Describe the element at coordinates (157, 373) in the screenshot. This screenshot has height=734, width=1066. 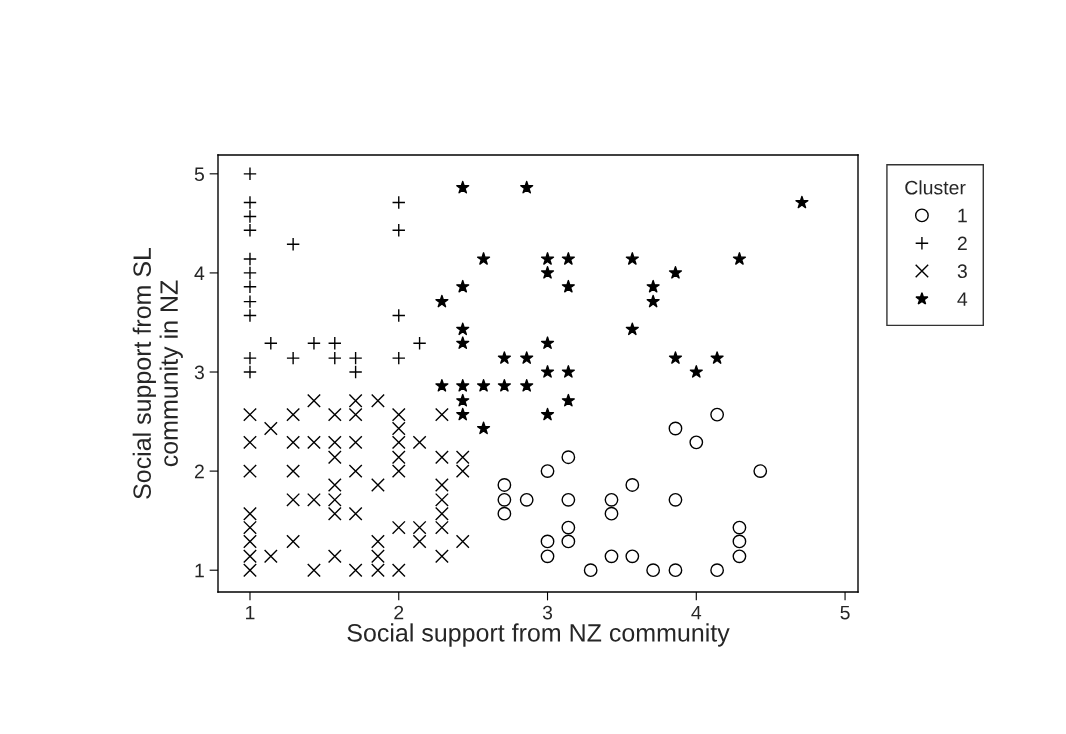
I see `y-axis-title: Social support from SL community in NZ` at that location.